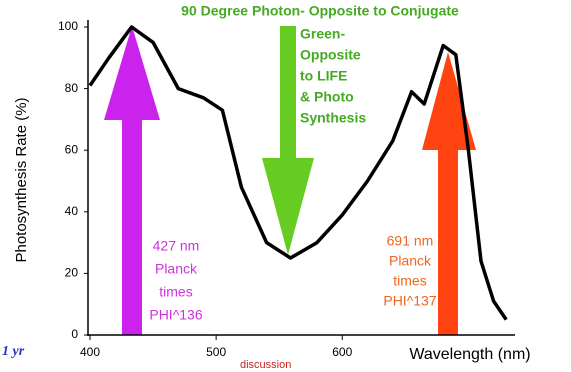  Describe the element at coordinates (21, 179) in the screenshot. I see `y-axis-label: Photosynthesis Rate (%)` at that location.